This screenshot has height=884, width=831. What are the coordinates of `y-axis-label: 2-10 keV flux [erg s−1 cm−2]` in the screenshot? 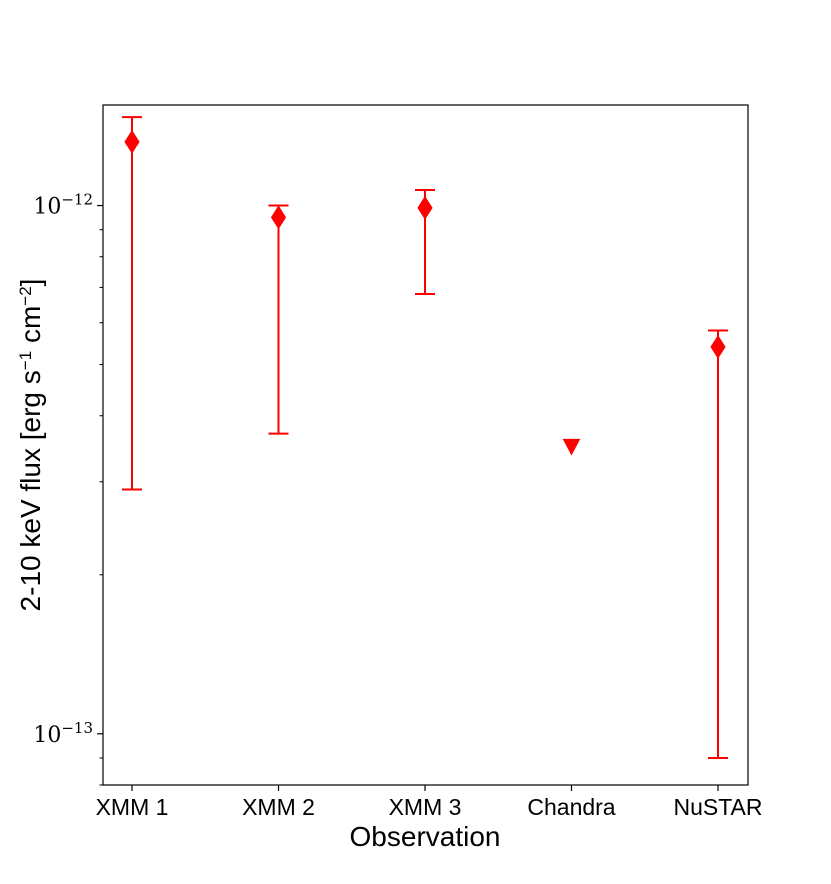 It's located at (30, 445).